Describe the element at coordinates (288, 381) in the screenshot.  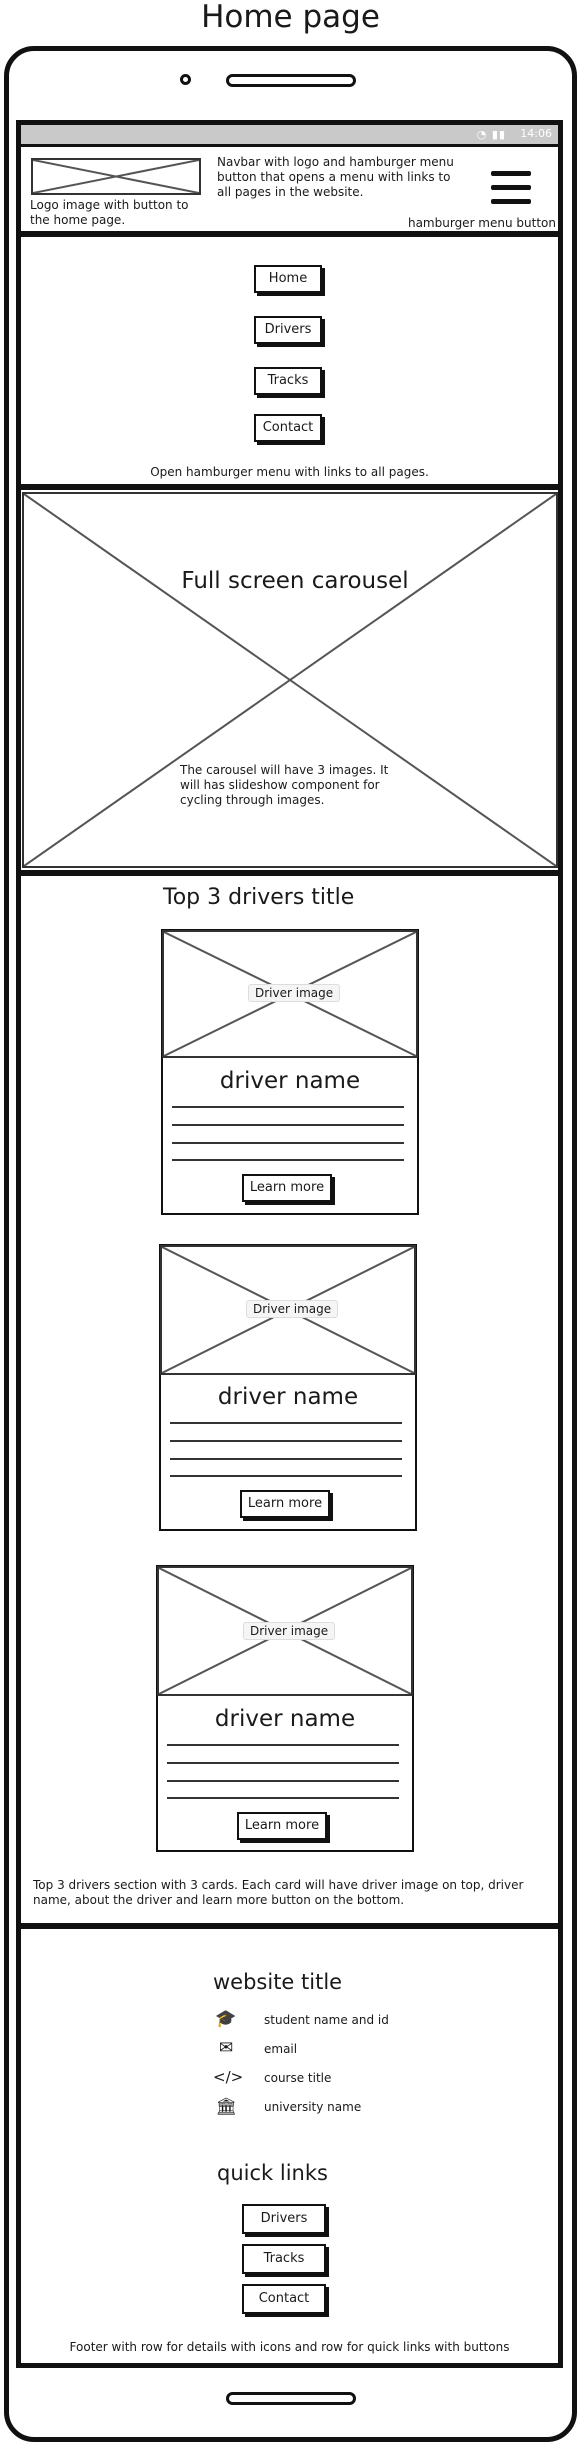
I see `menu-tracks-button: Tracks` at that location.